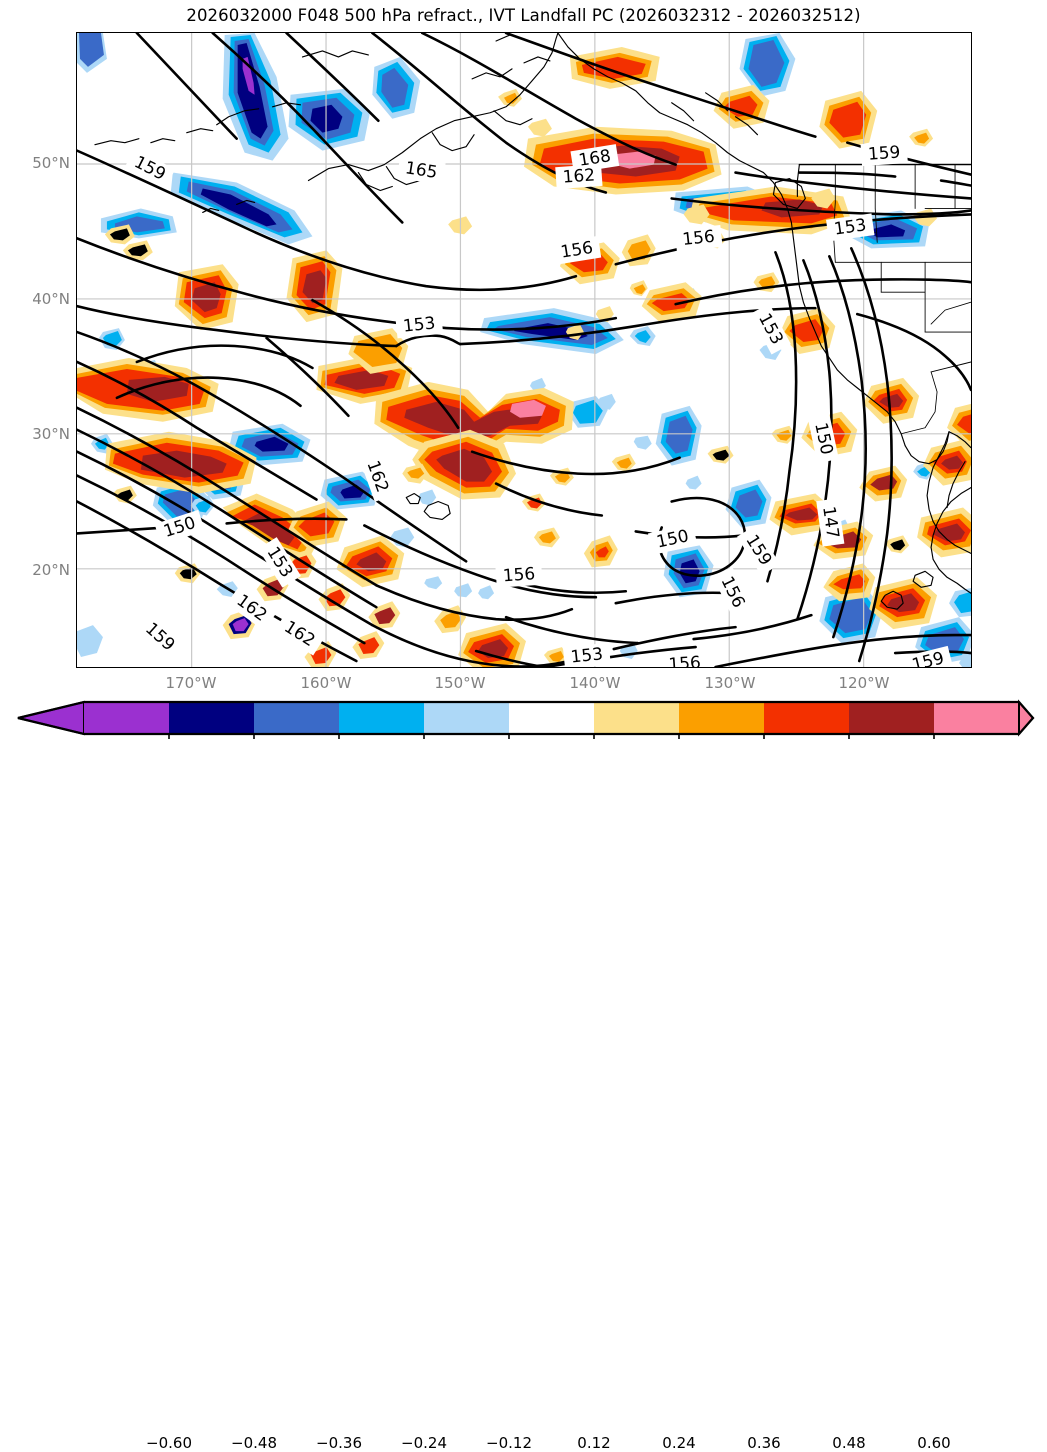  What do you see at coordinates (421, 169) in the screenshot?
I see `svg-text: 165` at bounding box center [421, 169].